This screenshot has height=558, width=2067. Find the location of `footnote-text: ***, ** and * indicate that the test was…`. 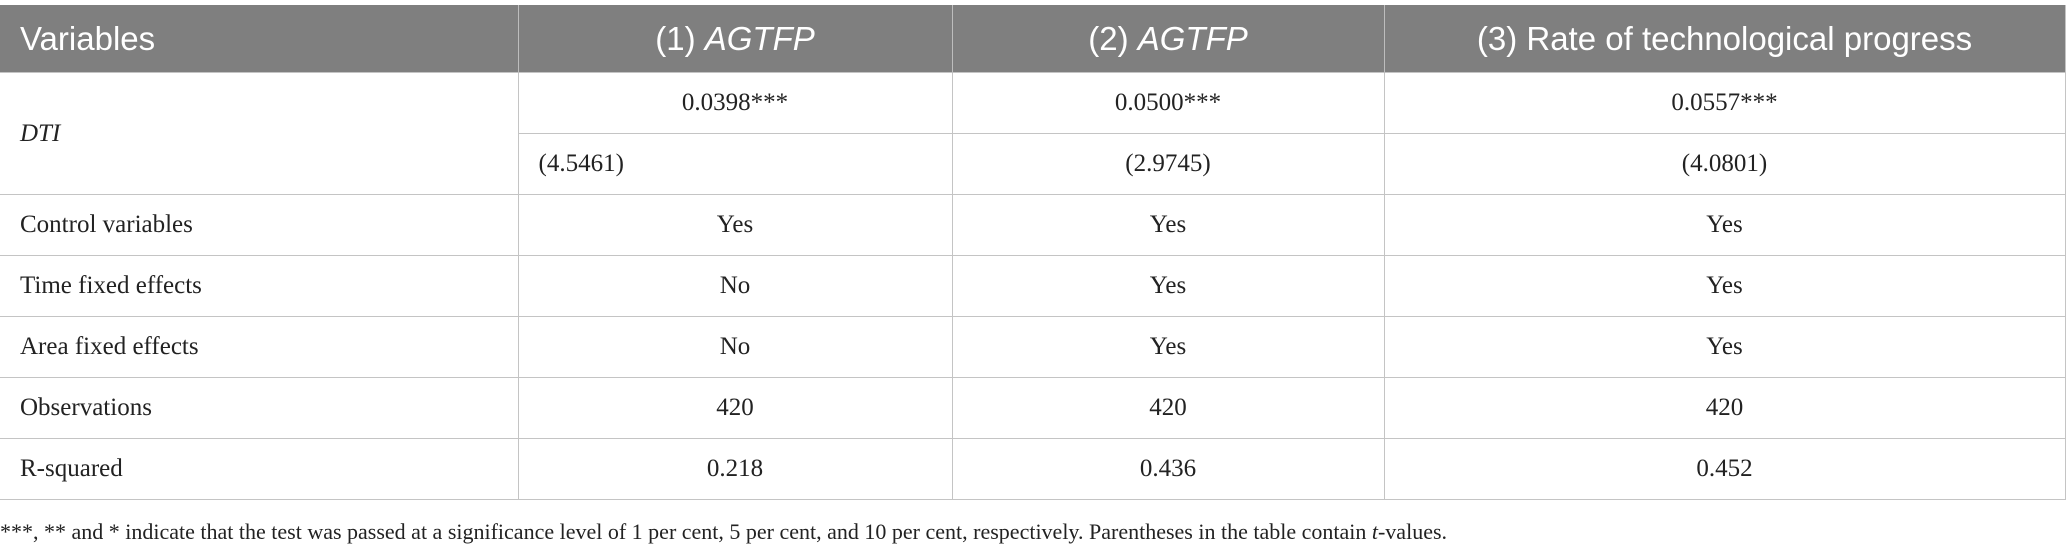

footnote-text: ***, ** and * indicate that the test was… is located at coordinates (683, 531).